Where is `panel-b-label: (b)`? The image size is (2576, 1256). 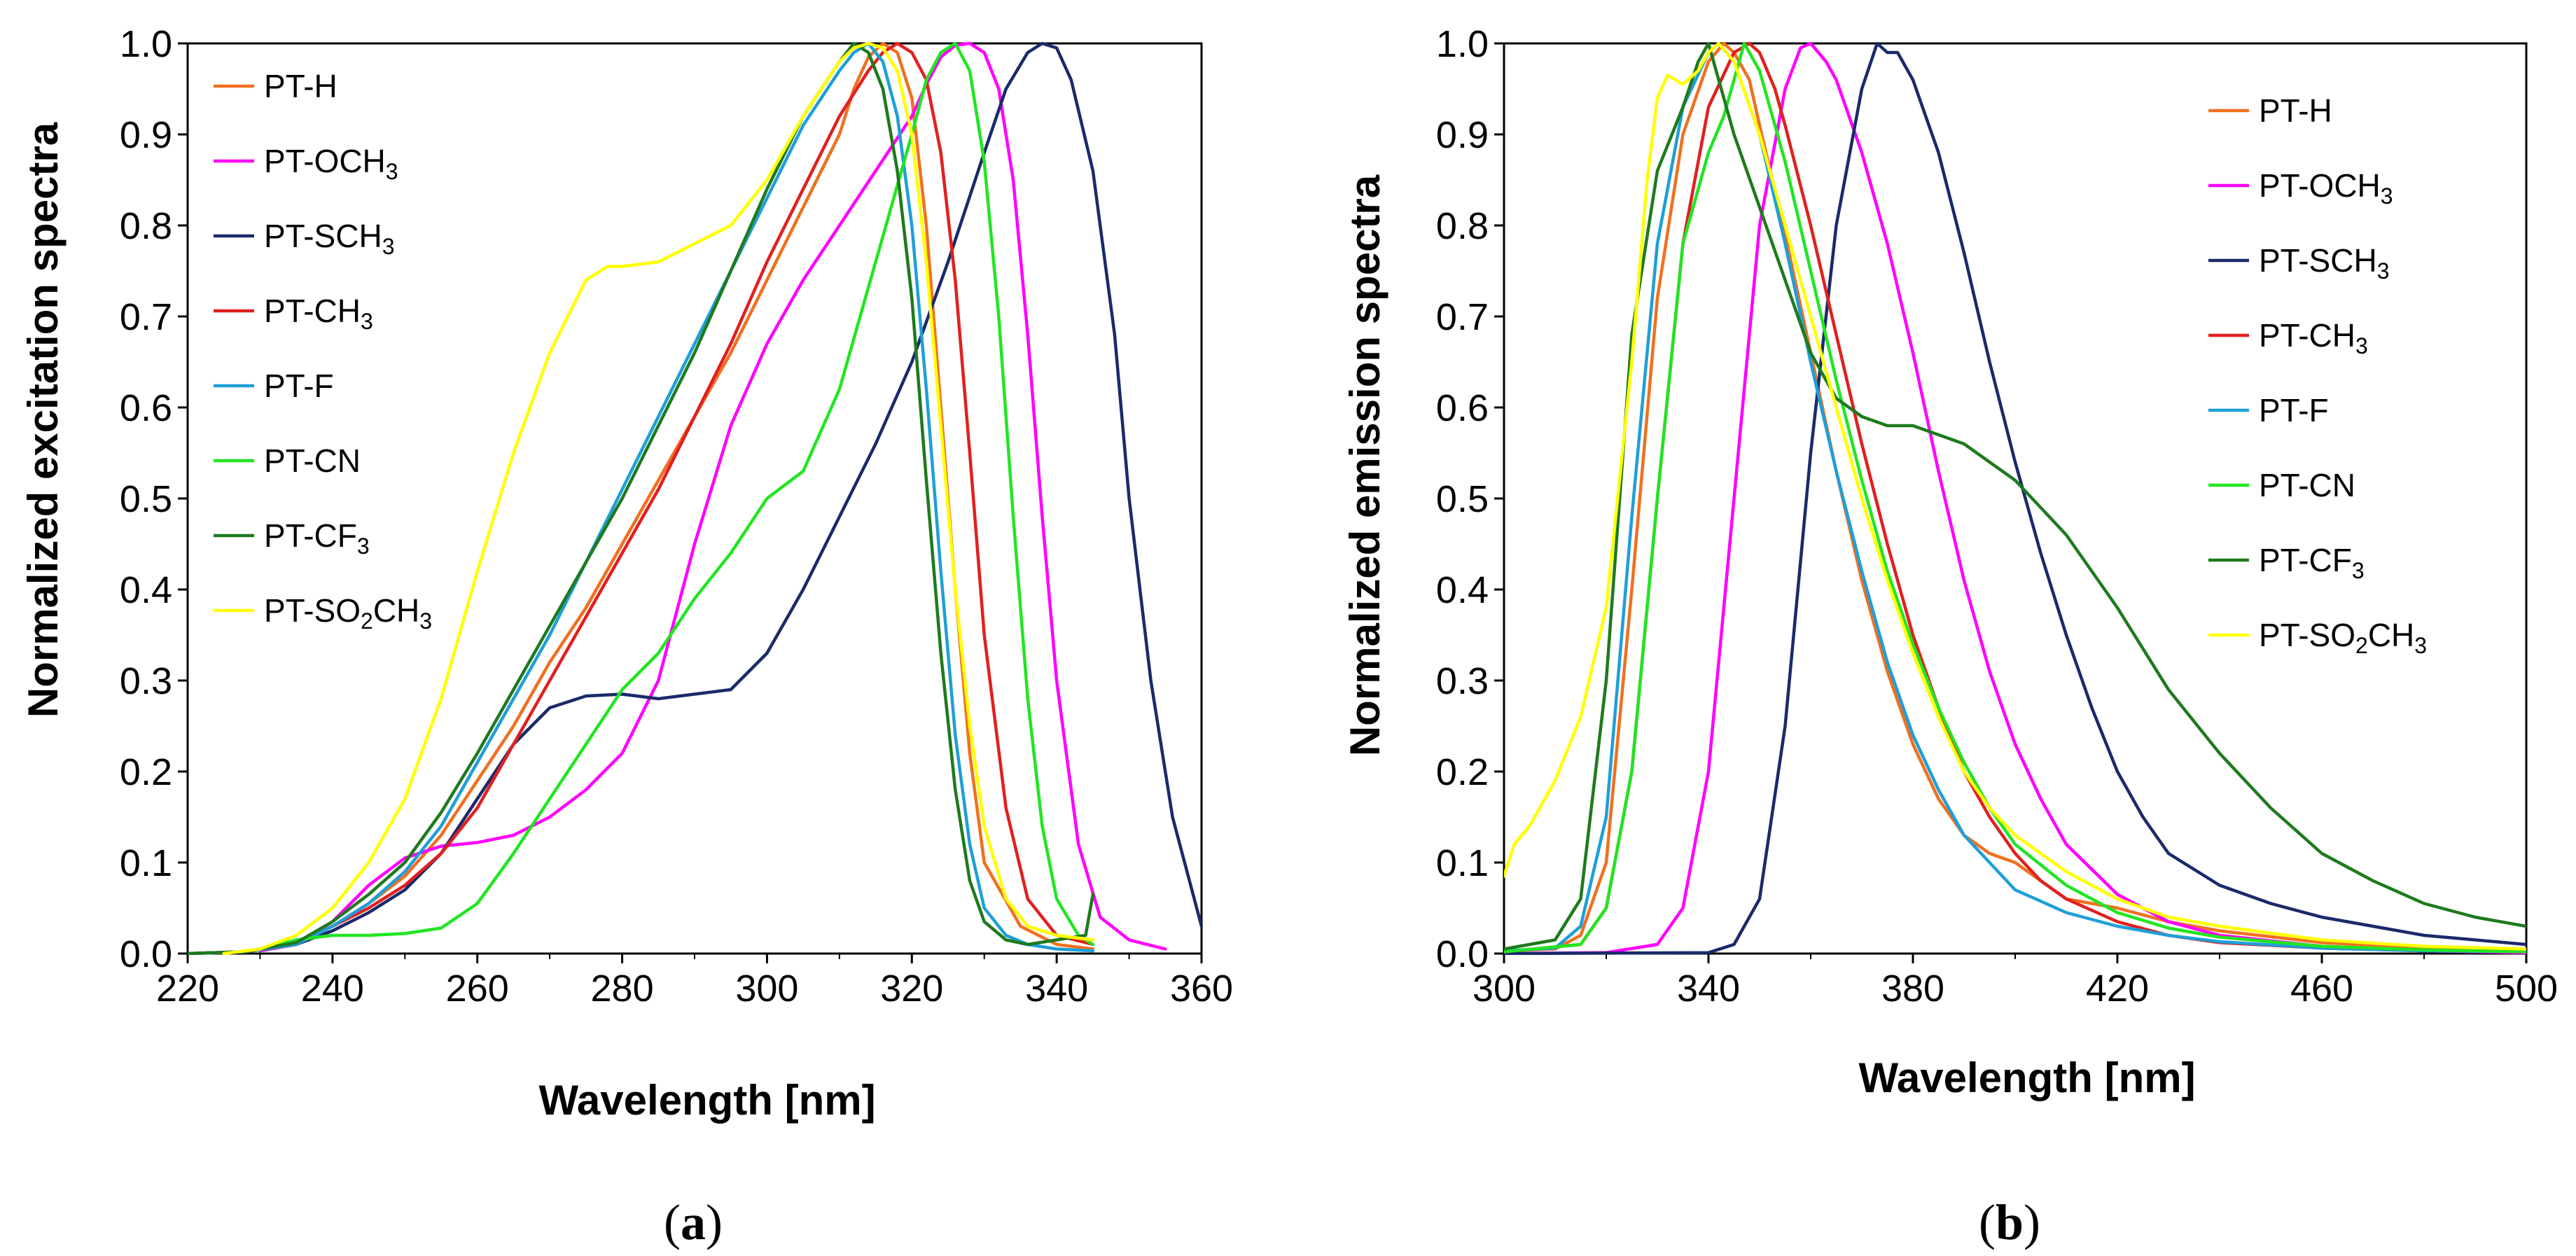 panel-b-label: (b) is located at coordinates (2009, 1222).